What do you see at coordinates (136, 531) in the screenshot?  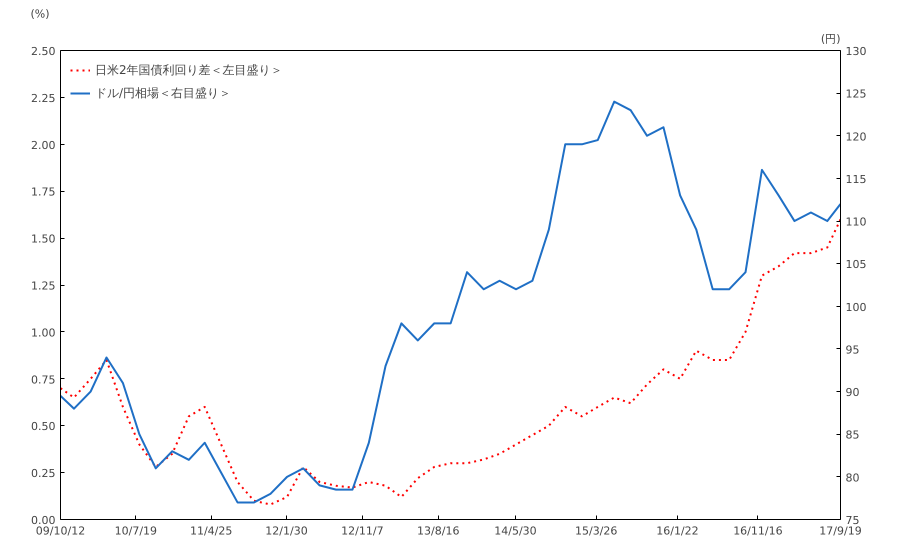 I see `x-tick-label: 10/7/19` at bounding box center [136, 531].